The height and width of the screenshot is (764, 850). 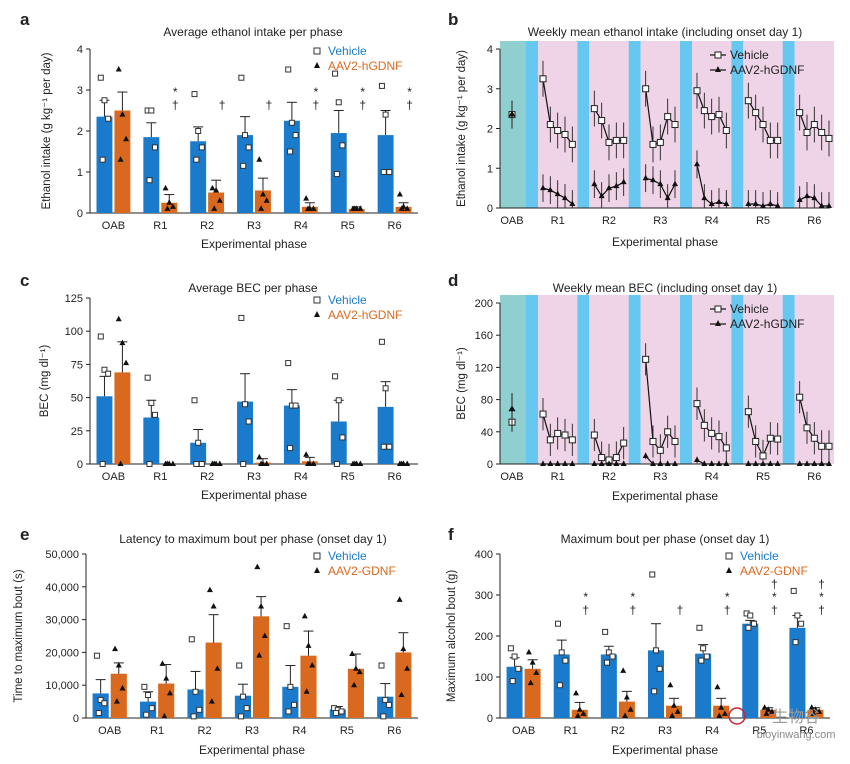 What do you see at coordinates (24, 534) in the screenshot?
I see `panel-letter: e` at bounding box center [24, 534].